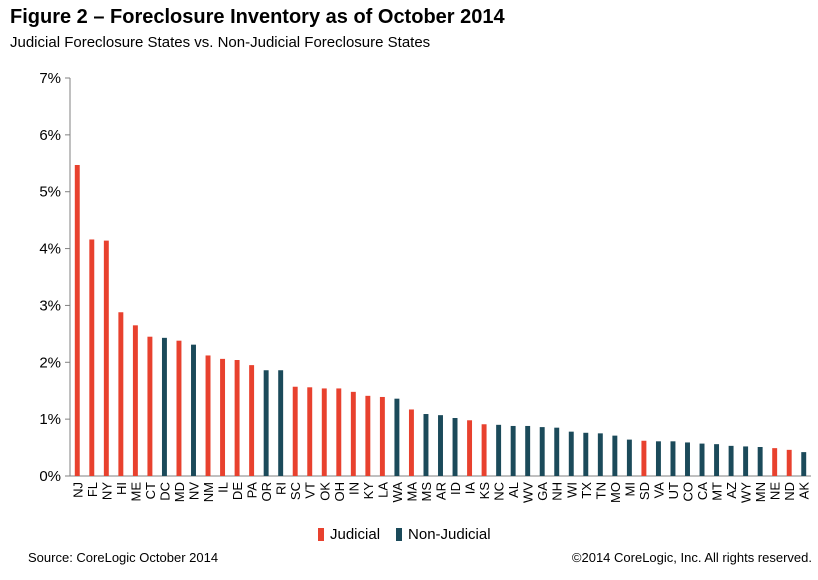 This screenshot has width=818, height=580. What do you see at coordinates (571, 490) in the screenshot?
I see `x-tick-label: WI` at bounding box center [571, 490].